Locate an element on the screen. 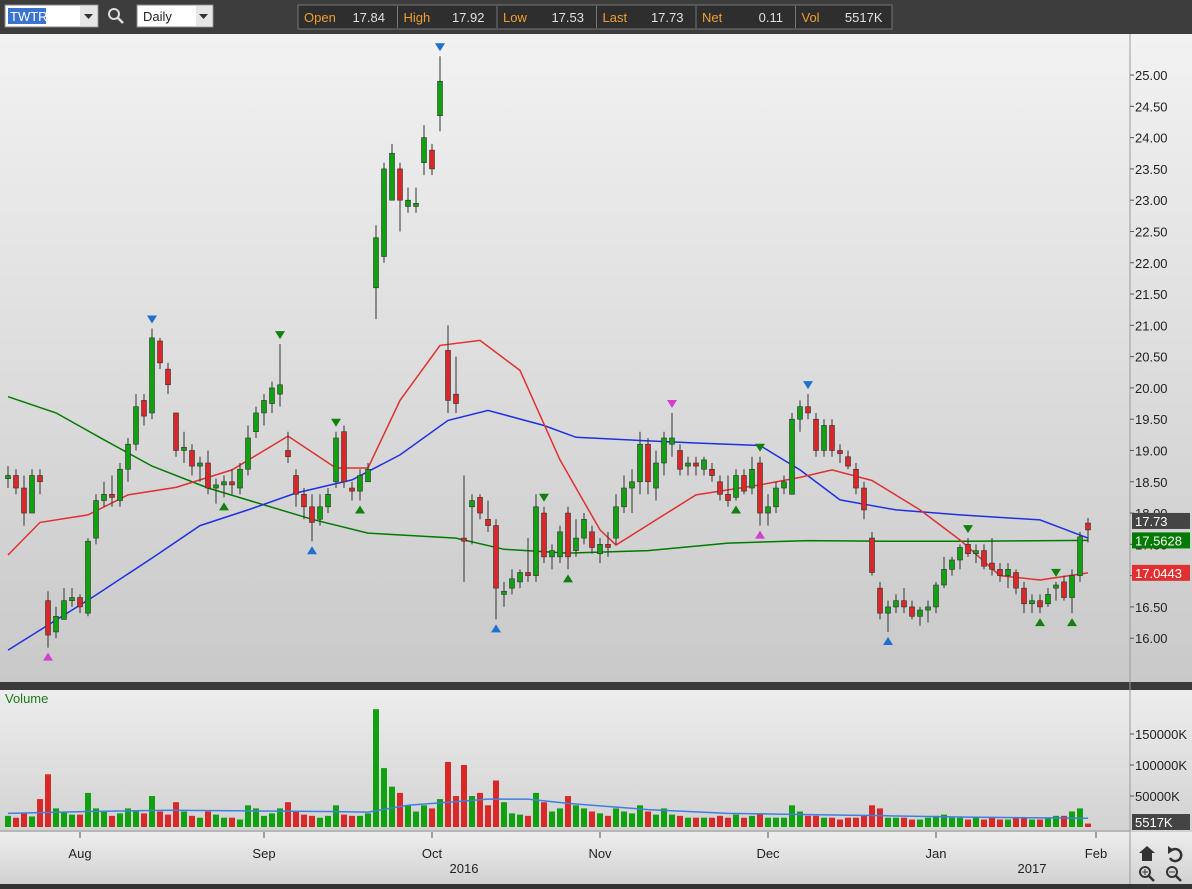  search-icon is located at coordinates (116, 16).